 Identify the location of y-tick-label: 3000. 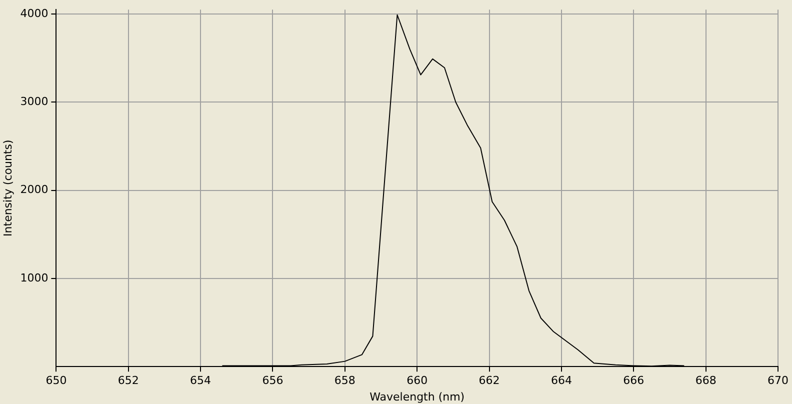
(34, 101).